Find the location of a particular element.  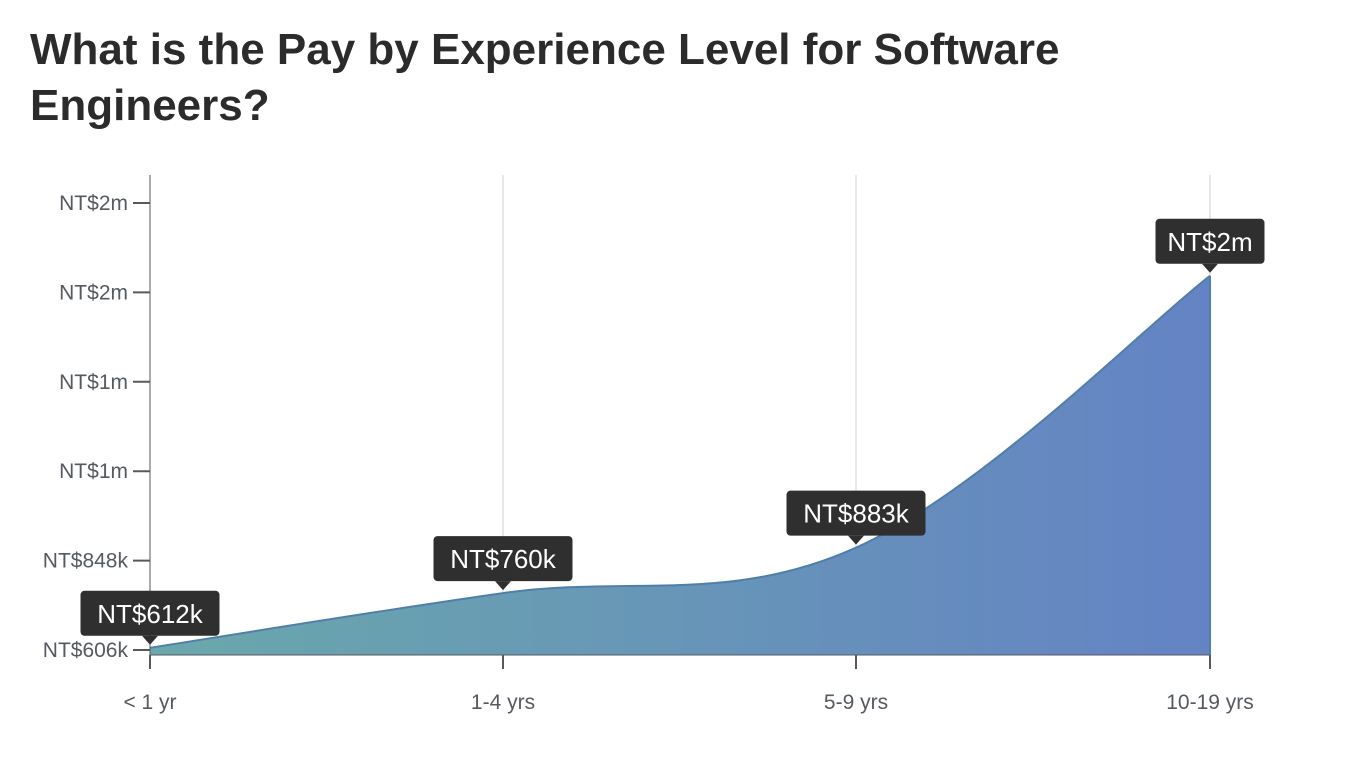

x-tick-label: 10-19 yrs is located at coordinates (1210, 702).